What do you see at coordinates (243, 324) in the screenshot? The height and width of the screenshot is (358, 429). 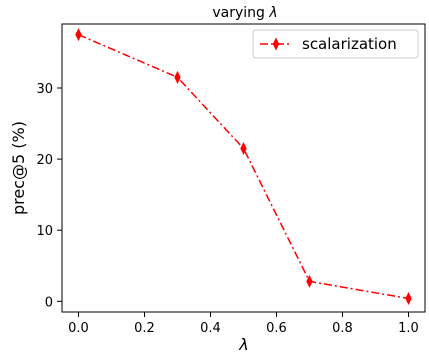 I see `x-axis-ticks: 0.0 0.2 0.4 0.6 0.8 1.0` at bounding box center [243, 324].